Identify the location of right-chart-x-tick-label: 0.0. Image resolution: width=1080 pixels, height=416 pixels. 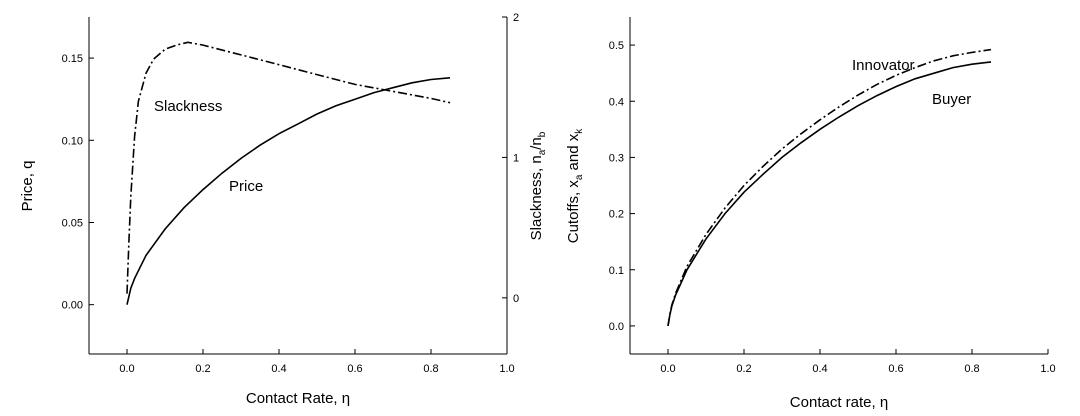
(667, 369).